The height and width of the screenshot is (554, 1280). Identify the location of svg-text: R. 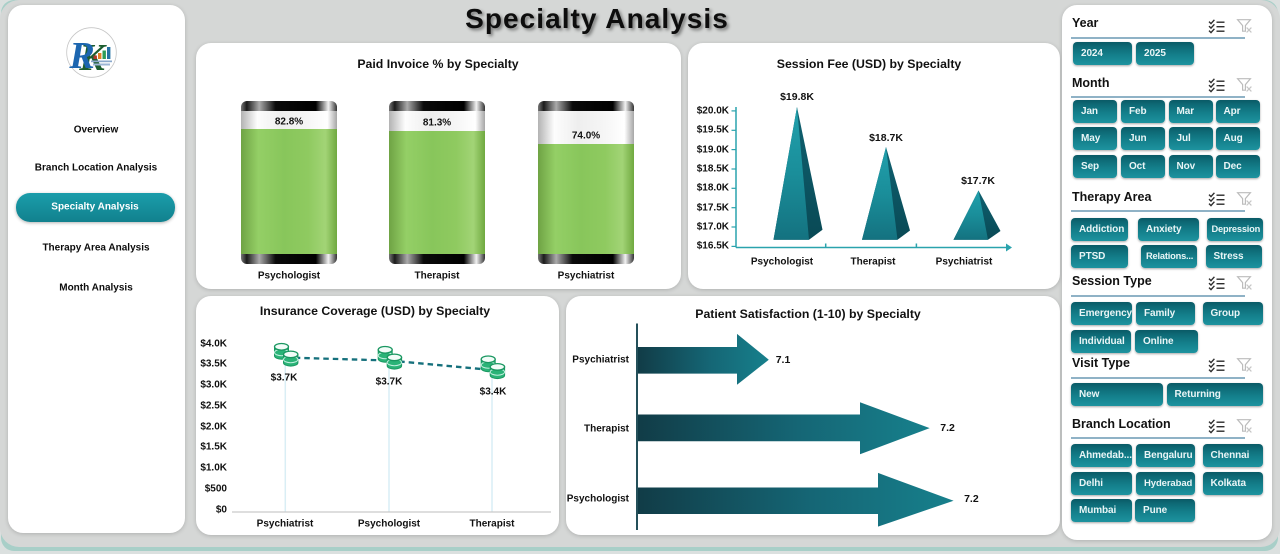
(81, 56).